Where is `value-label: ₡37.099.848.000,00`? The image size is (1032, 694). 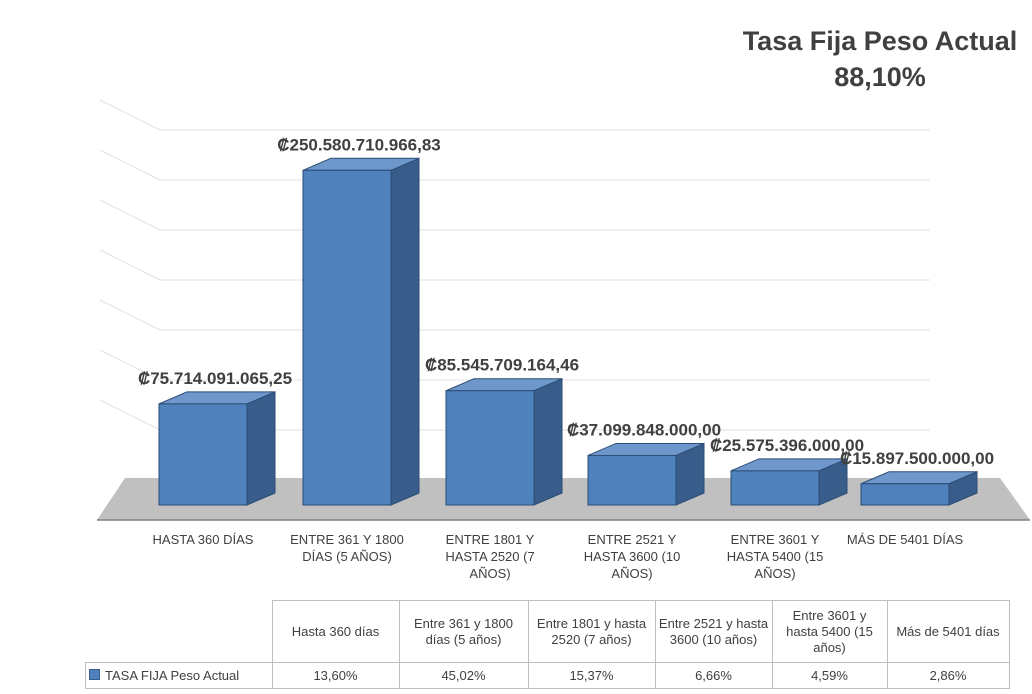 value-label: ₡37.099.848.000,00 is located at coordinates (644, 429).